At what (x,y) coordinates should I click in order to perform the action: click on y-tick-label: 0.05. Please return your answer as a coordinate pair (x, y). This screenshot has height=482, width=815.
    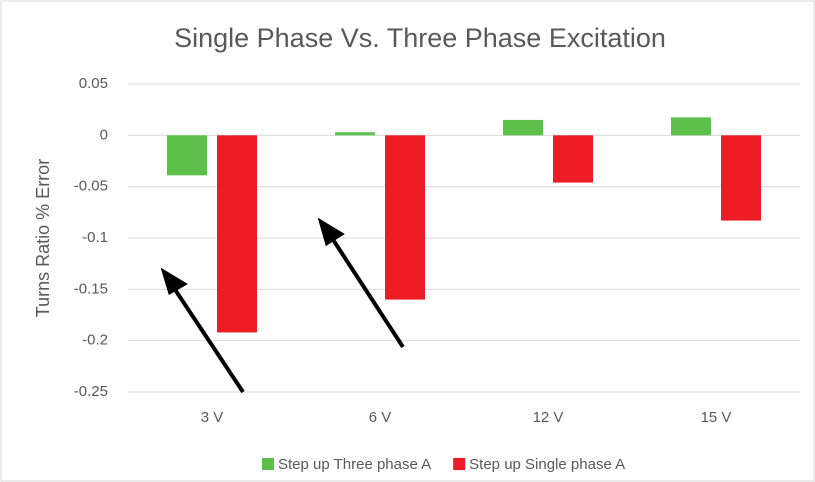
    Looking at the image, I should click on (93, 83).